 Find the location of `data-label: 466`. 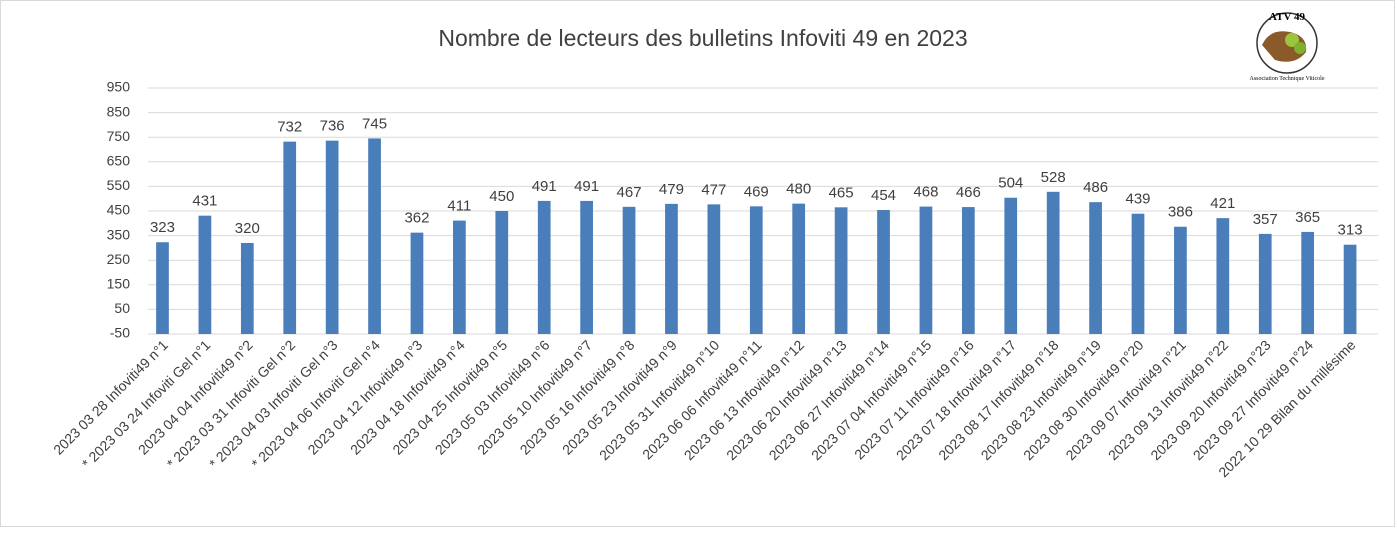

data-label: 466 is located at coordinates (968, 192).